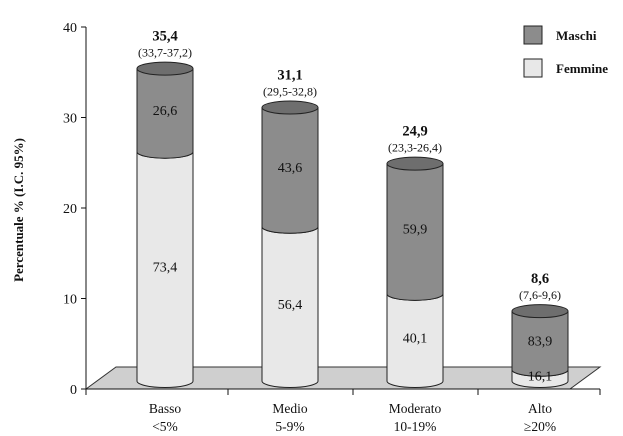 The width and height of the screenshot is (623, 436). I want to click on y-tick-label: 30, so click(70, 119).